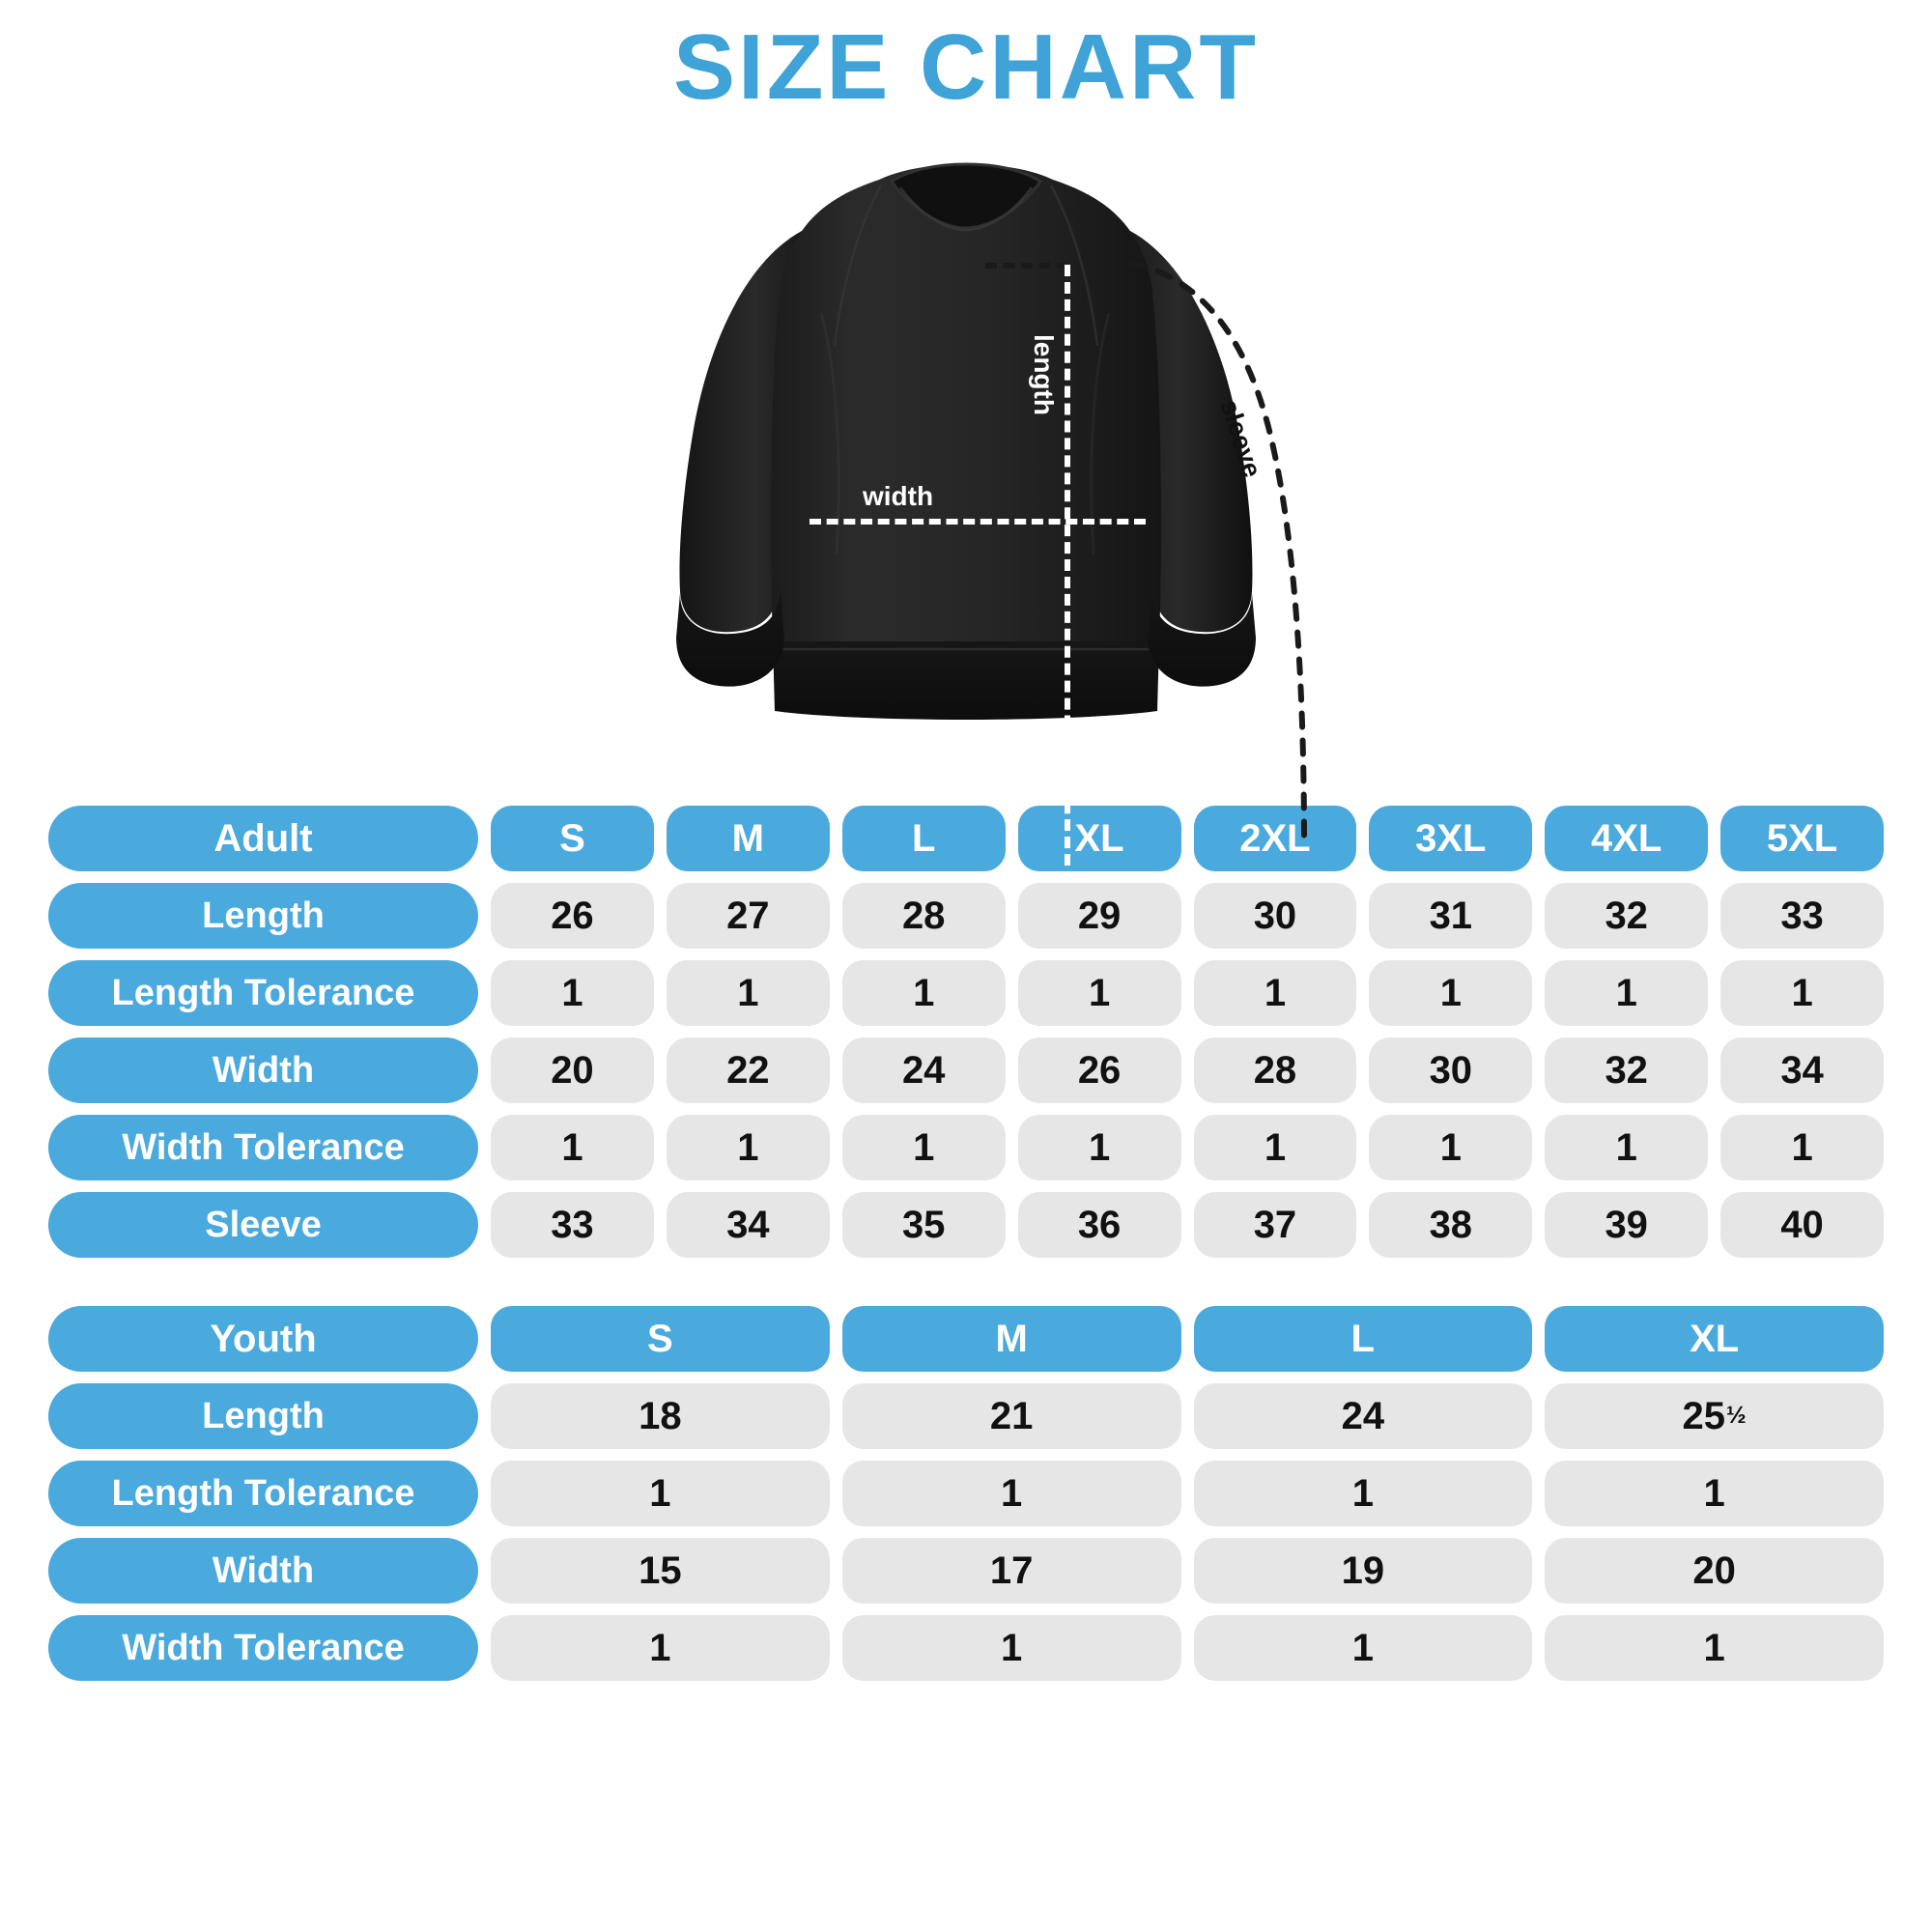 Image resolution: width=1932 pixels, height=1932 pixels. I want to click on table-row: Width Tolerance 1 1 1 1 1 1 1 1, so click(966, 1147).